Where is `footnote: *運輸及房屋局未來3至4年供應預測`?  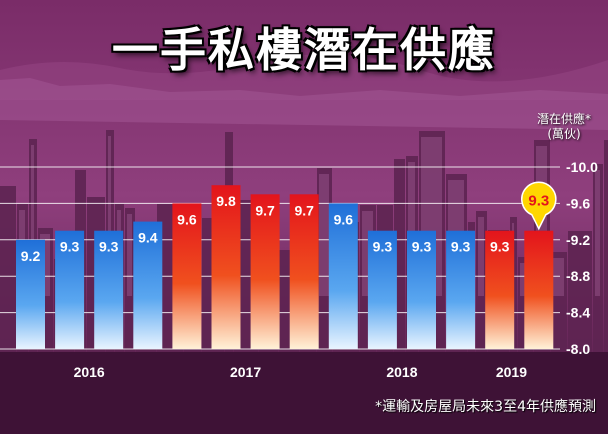
footnote: *運輸及房屋局未來3至4年供應預測 is located at coordinates (485, 407).